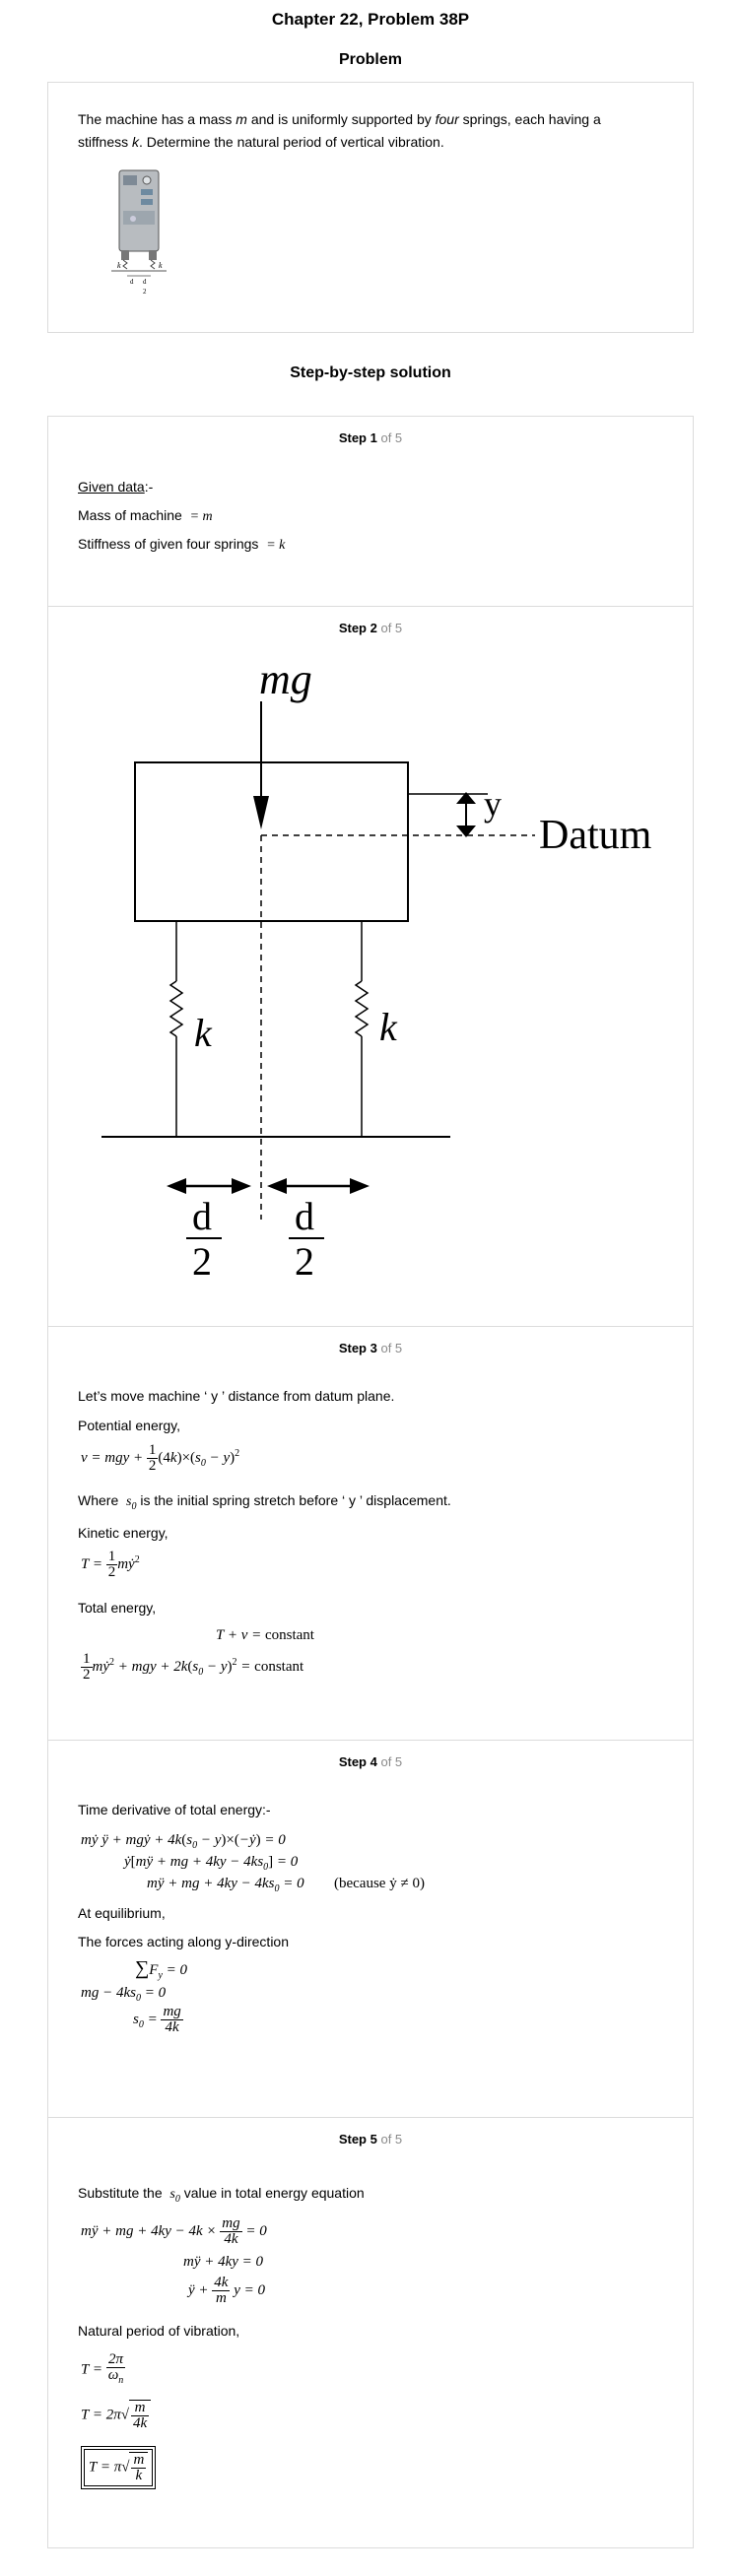  What do you see at coordinates (211, 1864) in the screenshot?
I see `derivative-equation-2: ẏ[mÿ + mg + 4ky − 4ks0] = 0` at bounding box center [211, 1864].